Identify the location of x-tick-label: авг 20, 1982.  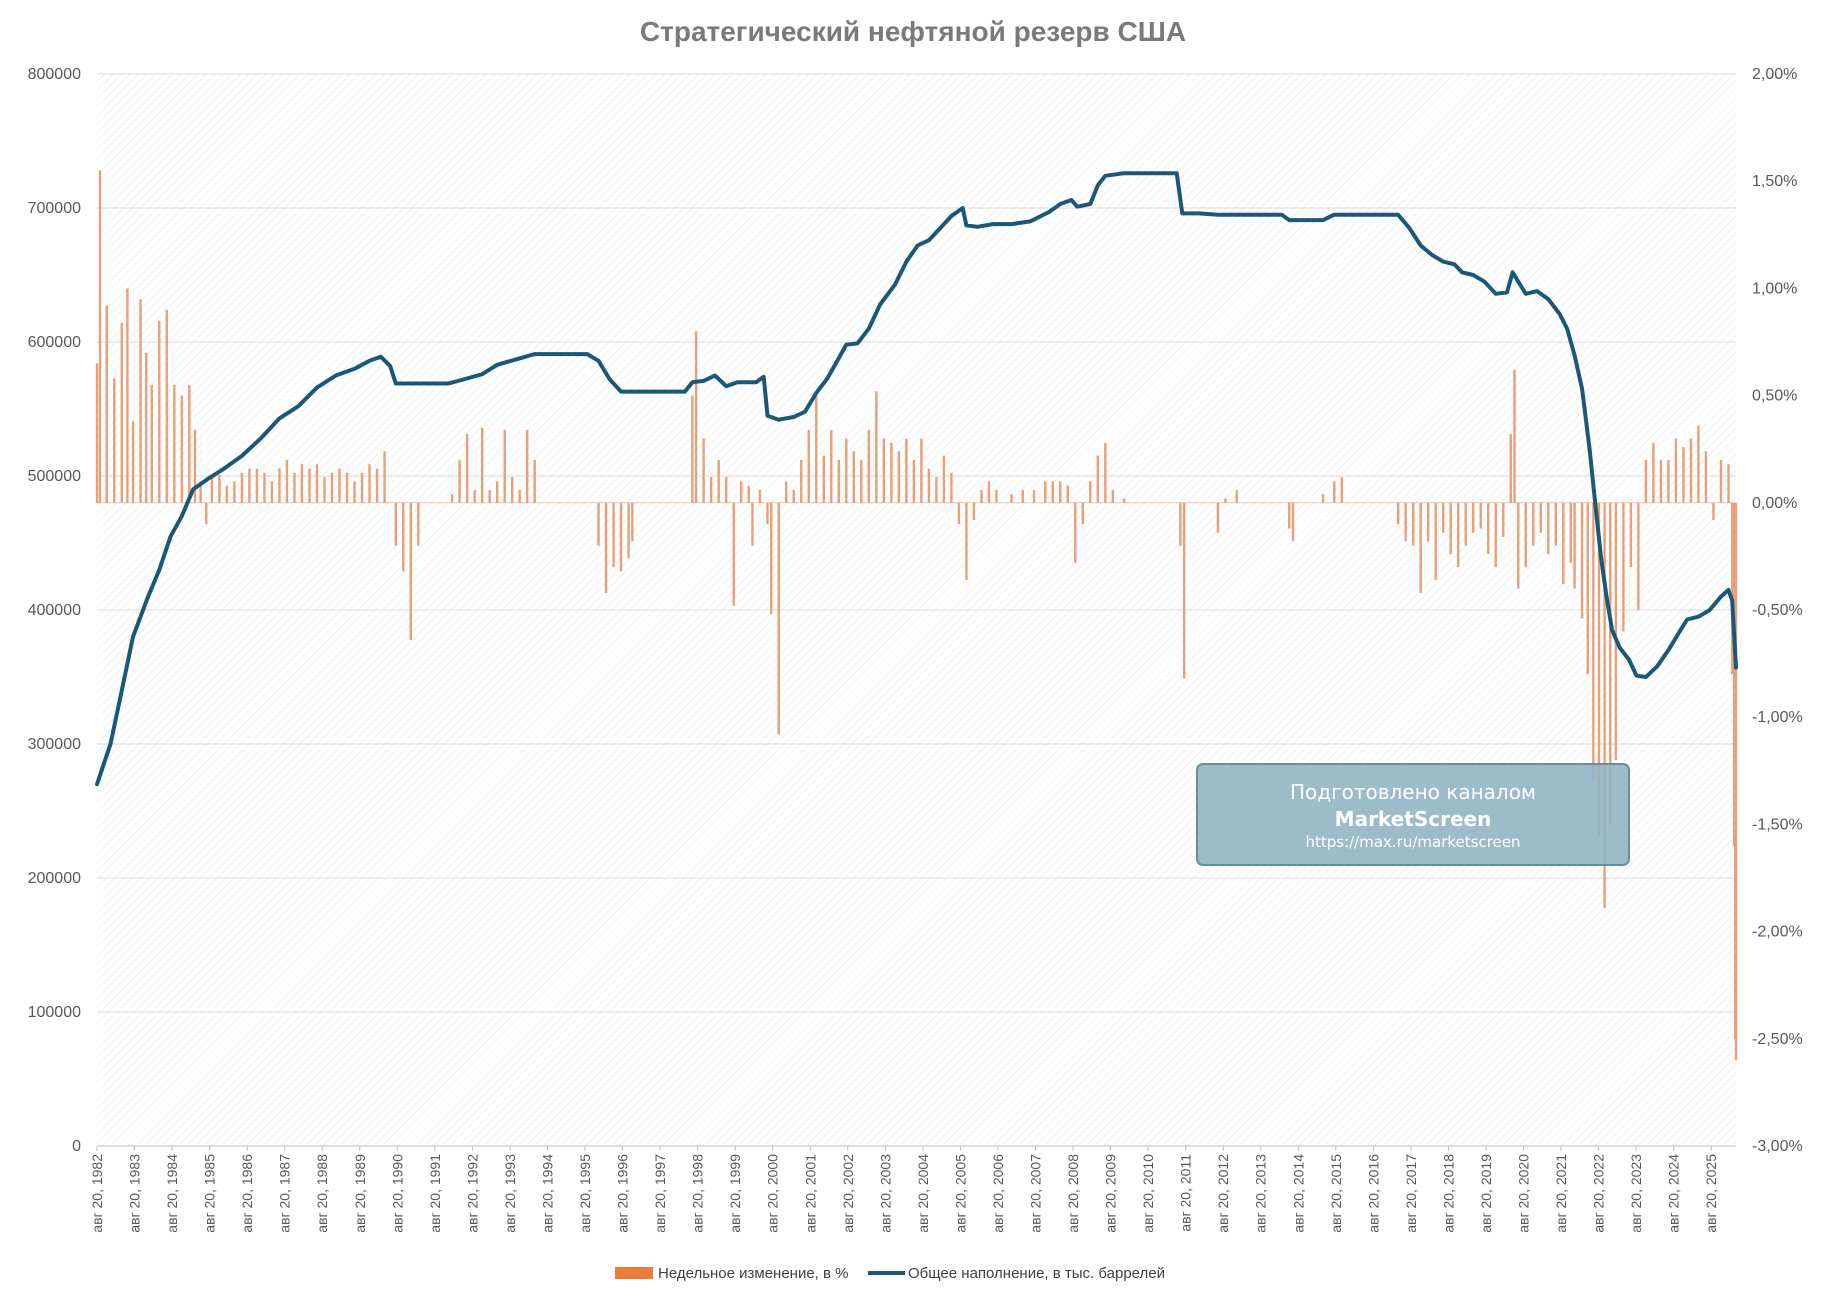
(97, 1193).